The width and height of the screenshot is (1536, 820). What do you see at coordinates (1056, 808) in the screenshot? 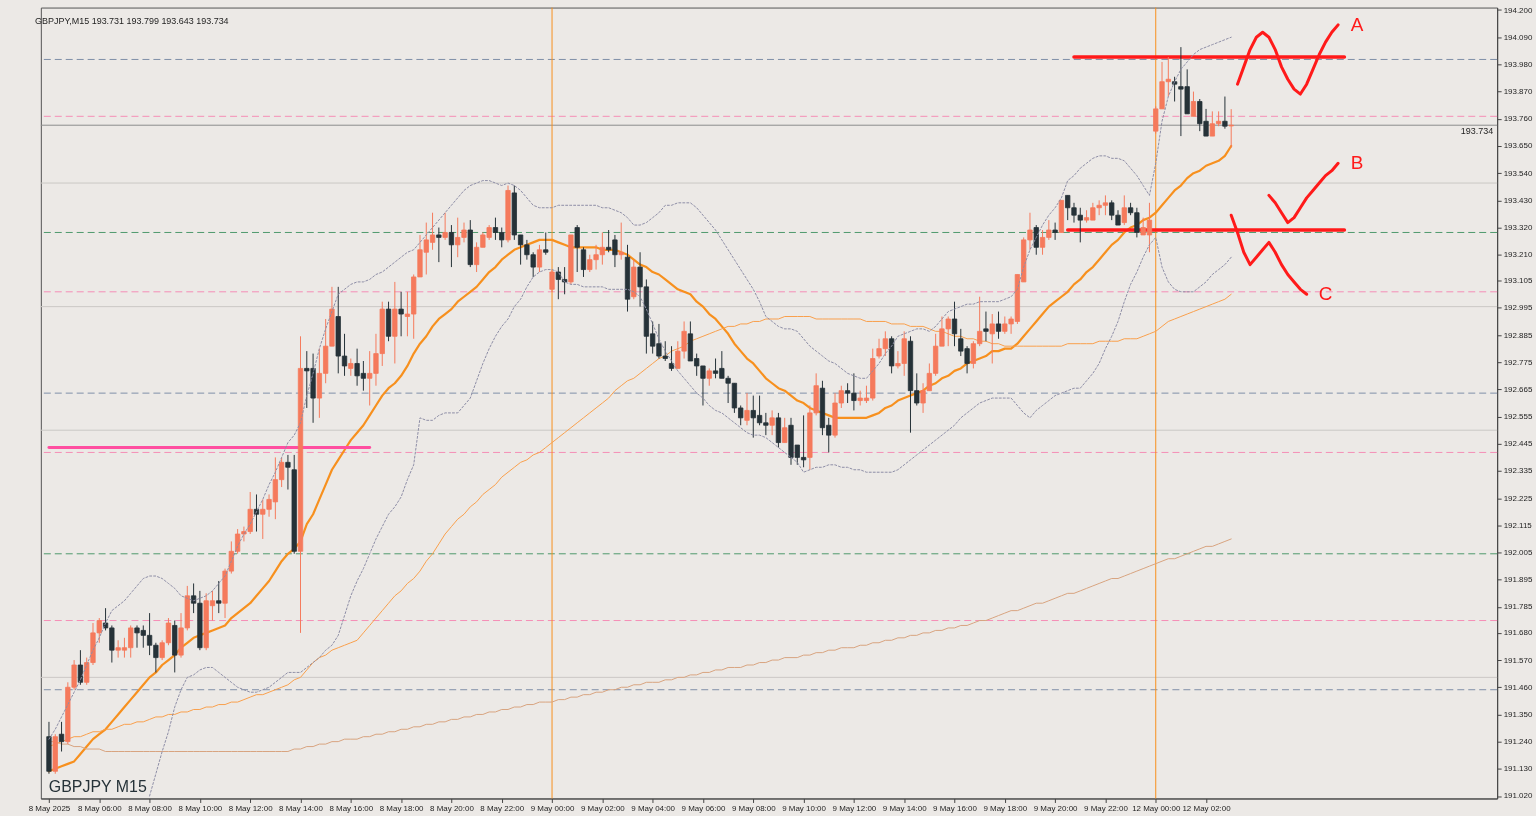
I see `x-tick-label: 9 May 20:00` at bounding box center [1056, 808].